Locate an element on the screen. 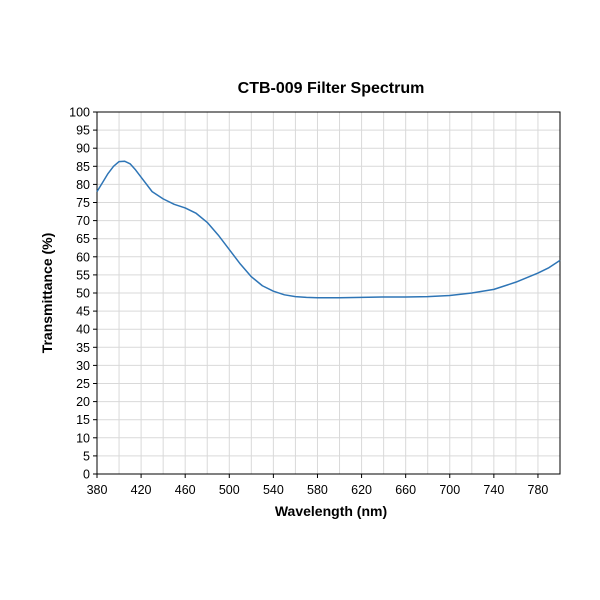 The width and height of the screenshot is (600, 600). x-tick-label: 700 is located at coordinates (449, 490).